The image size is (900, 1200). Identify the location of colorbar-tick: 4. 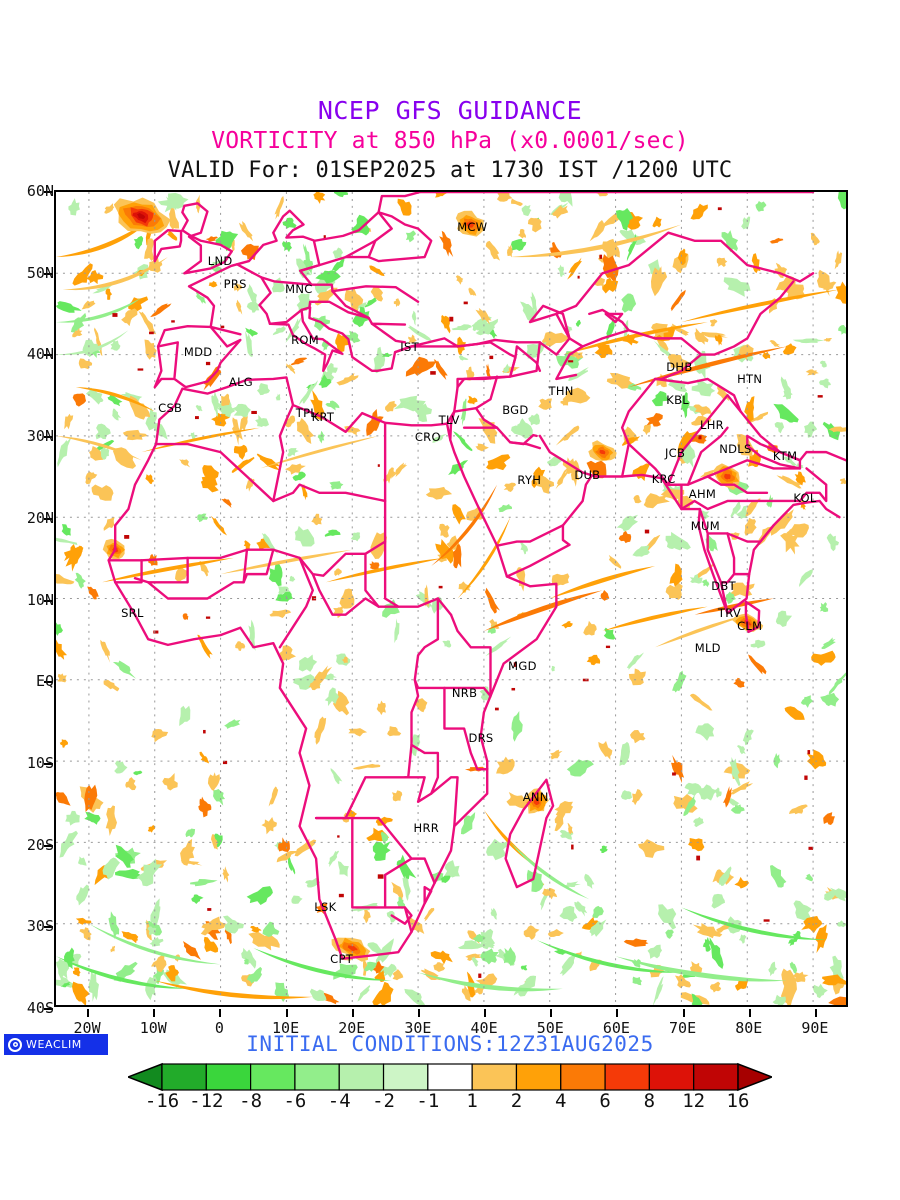
(561, 1101).